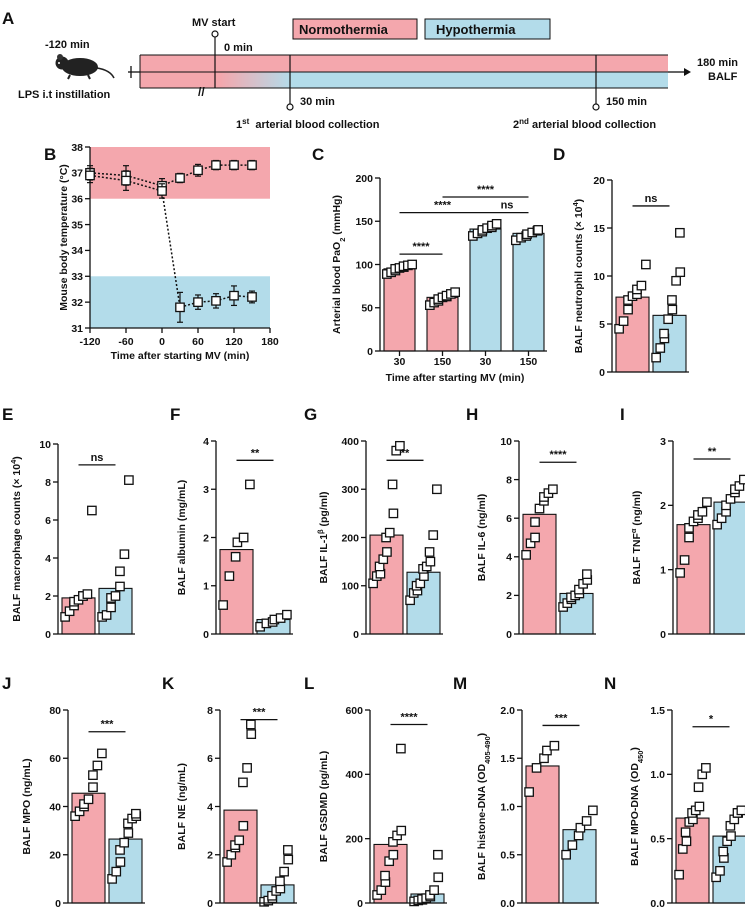  I want to click on y-tick-label: 80, so click(55, 711).